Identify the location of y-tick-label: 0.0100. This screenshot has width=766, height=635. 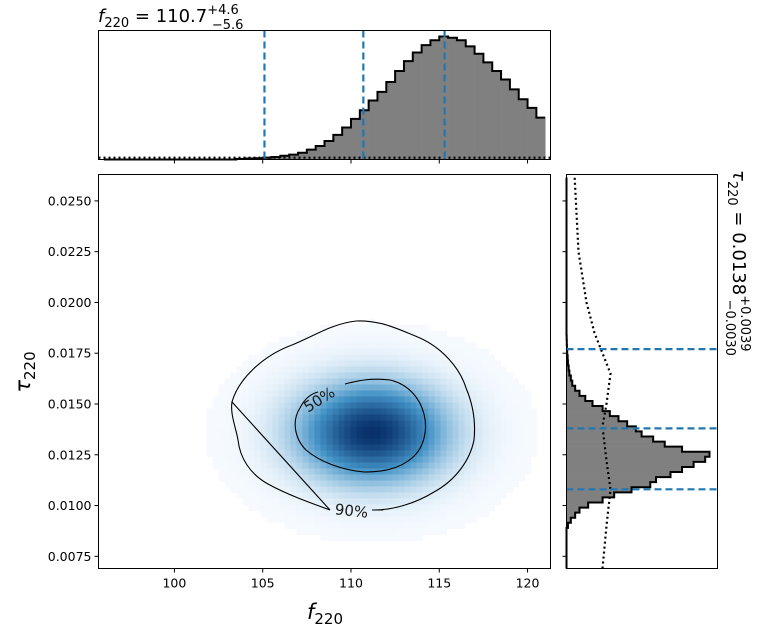
(70, 505).